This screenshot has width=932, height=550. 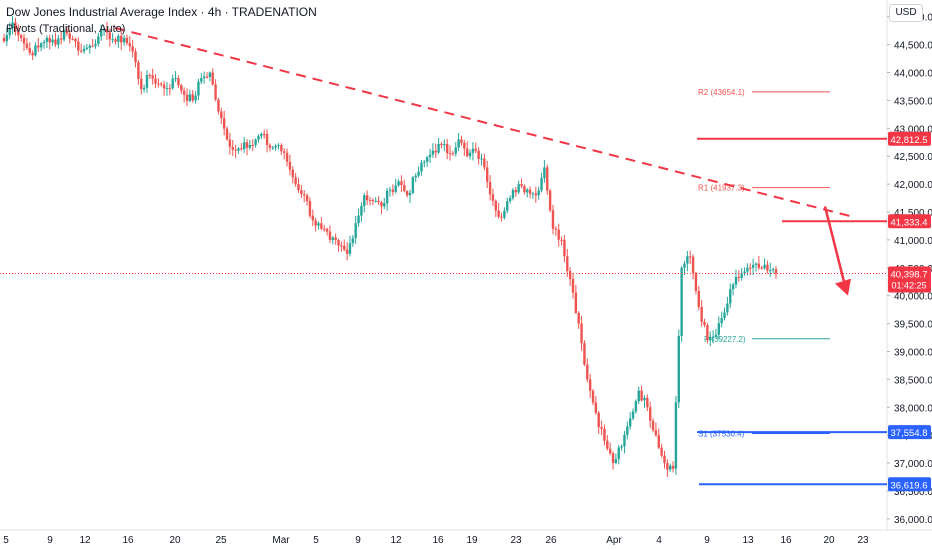 I want to click on x-tick-label: 20, so click(x=829, y=540).